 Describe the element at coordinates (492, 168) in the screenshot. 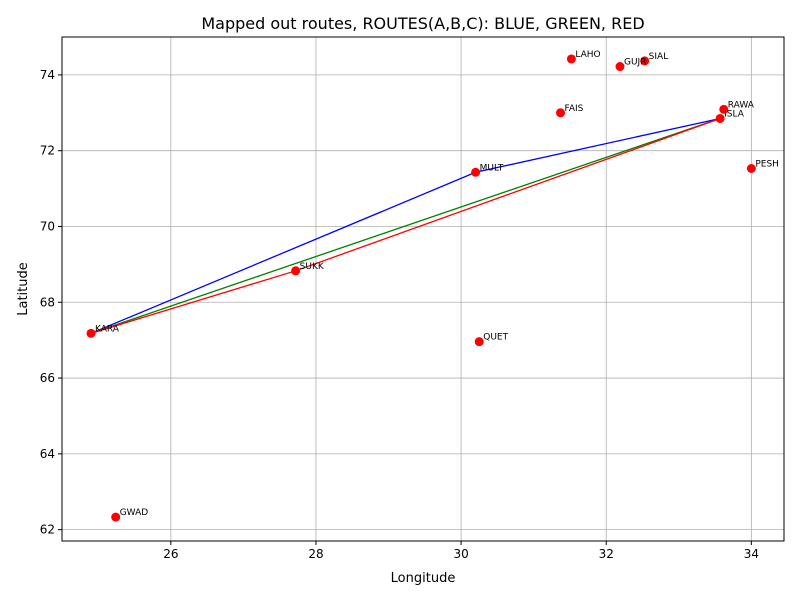

I see `city-label: MULT` at that location.